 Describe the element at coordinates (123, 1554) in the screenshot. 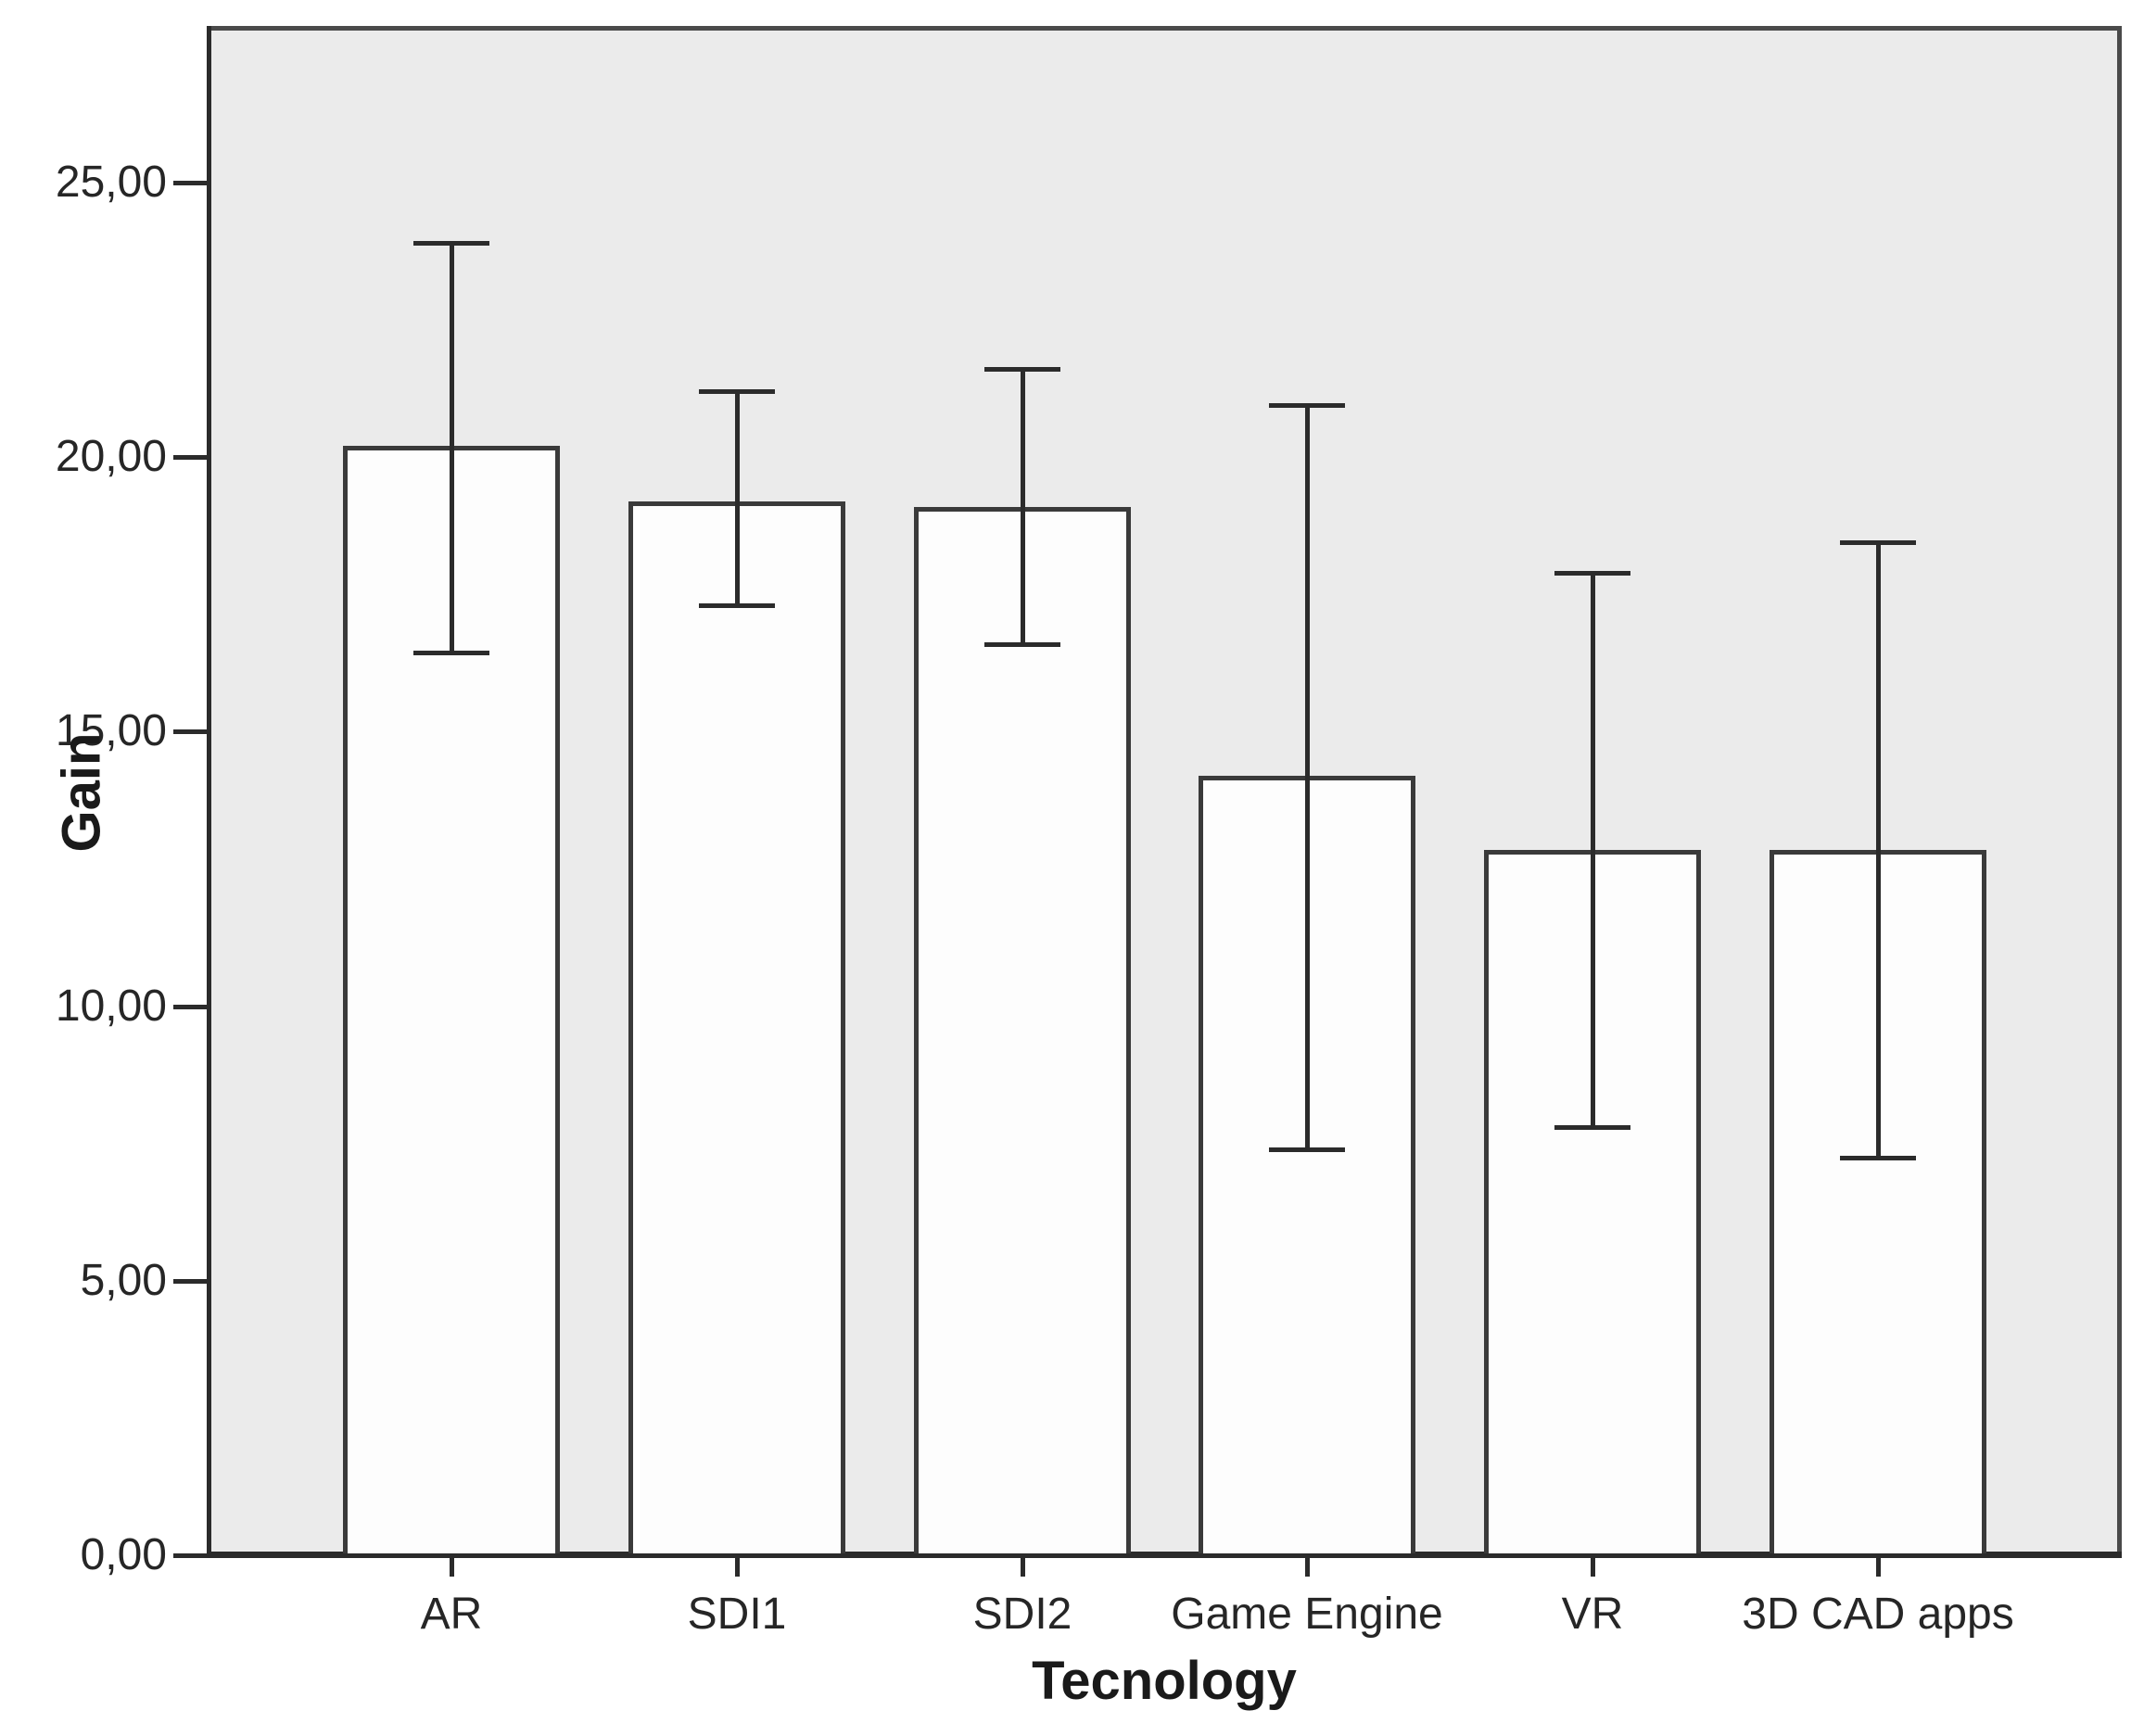

I see `y-tick-label: 0,00` at that location.